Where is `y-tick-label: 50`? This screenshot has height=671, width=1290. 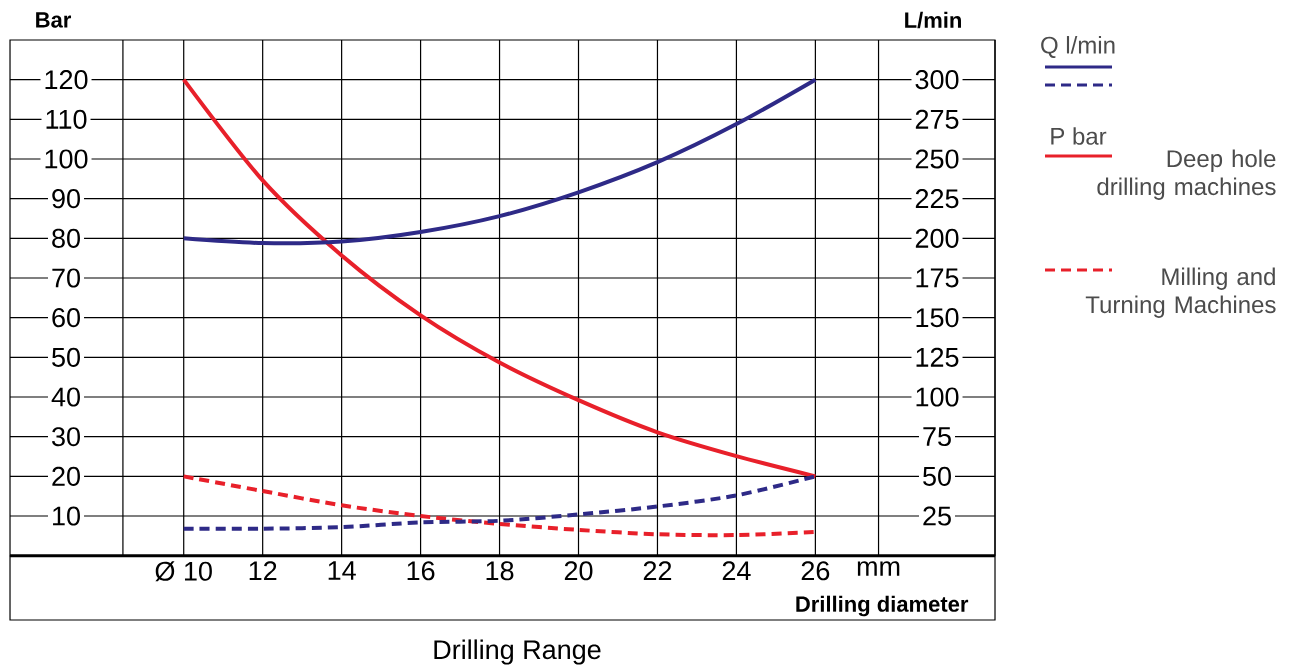 y-tick-label: 50 is located at coordinates (66, 357).